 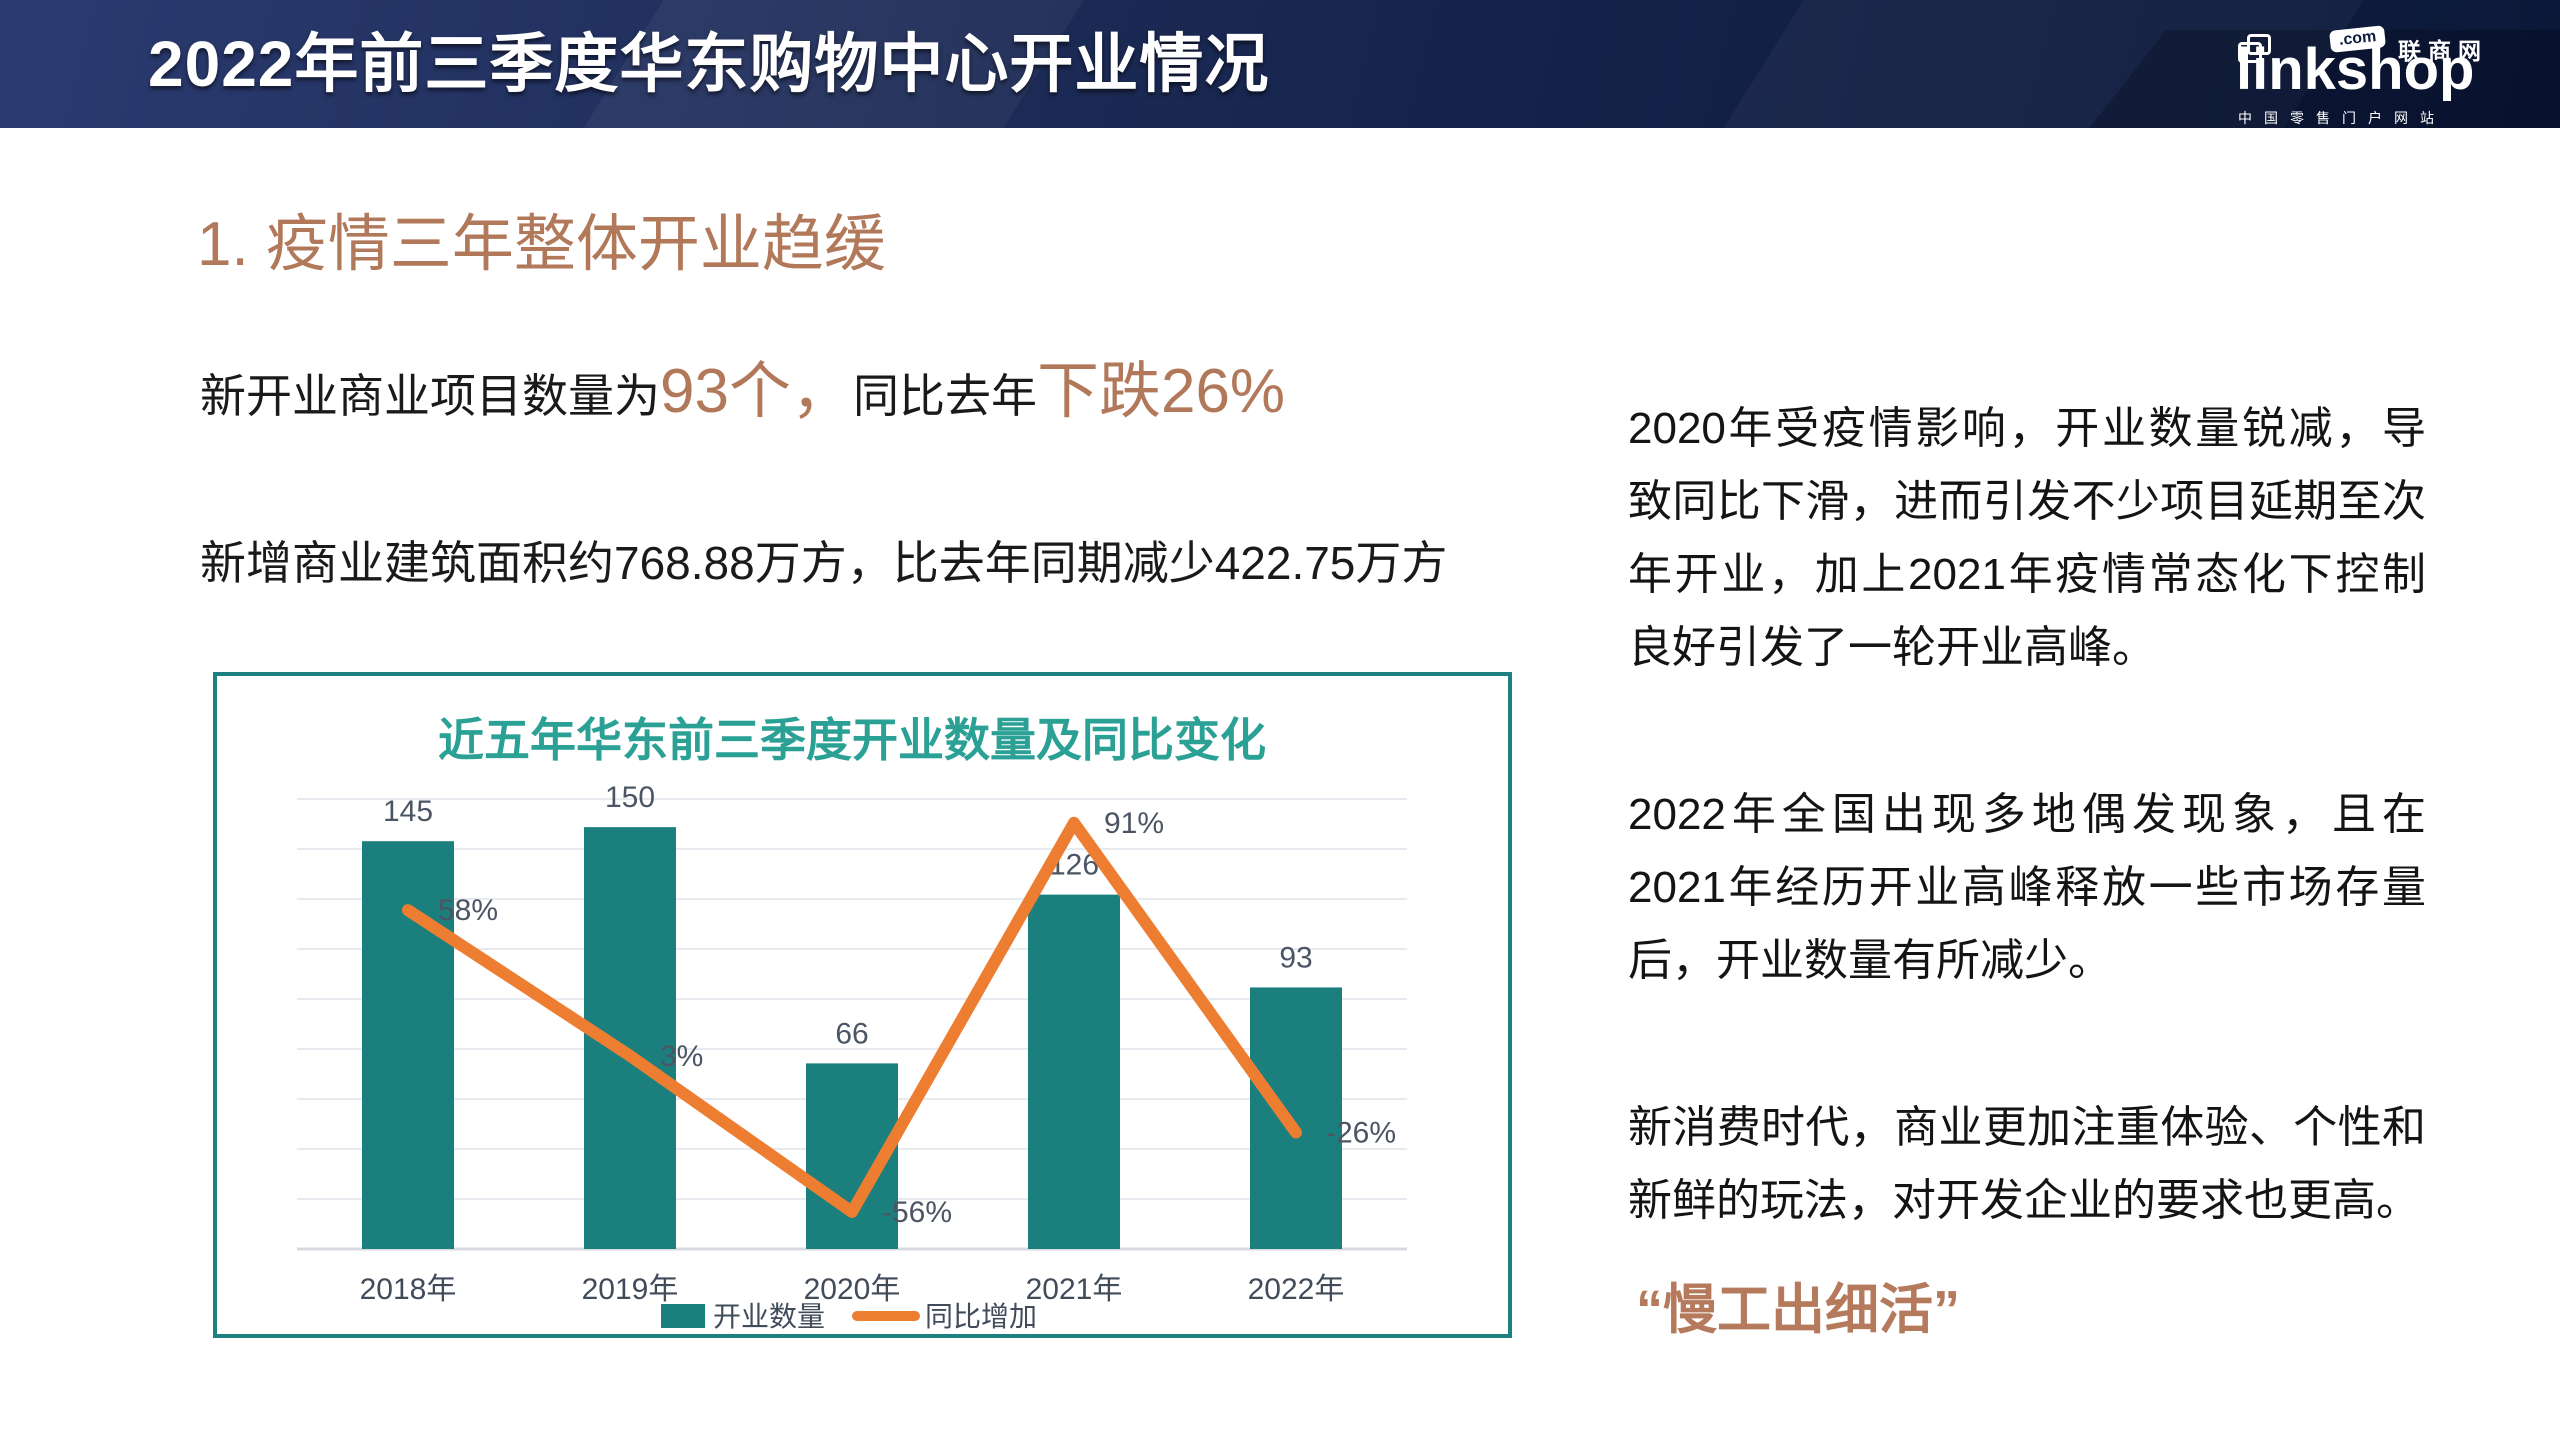 I want to click on bar-2021年, so click(x=1074, y=1071).